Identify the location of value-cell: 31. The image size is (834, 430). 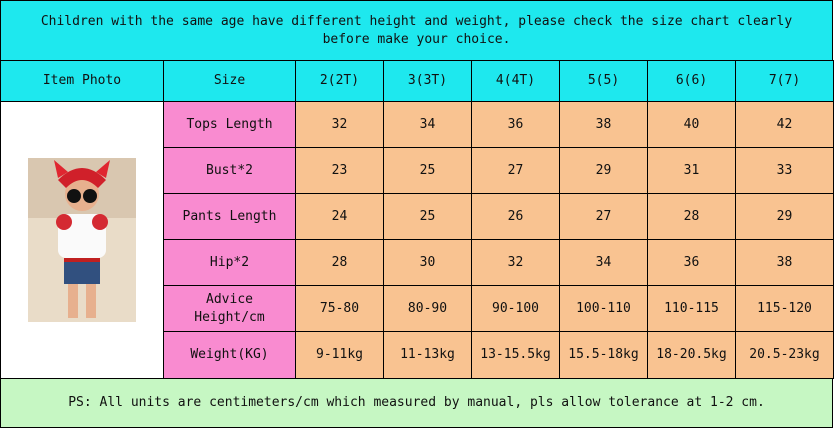
(691, 170).